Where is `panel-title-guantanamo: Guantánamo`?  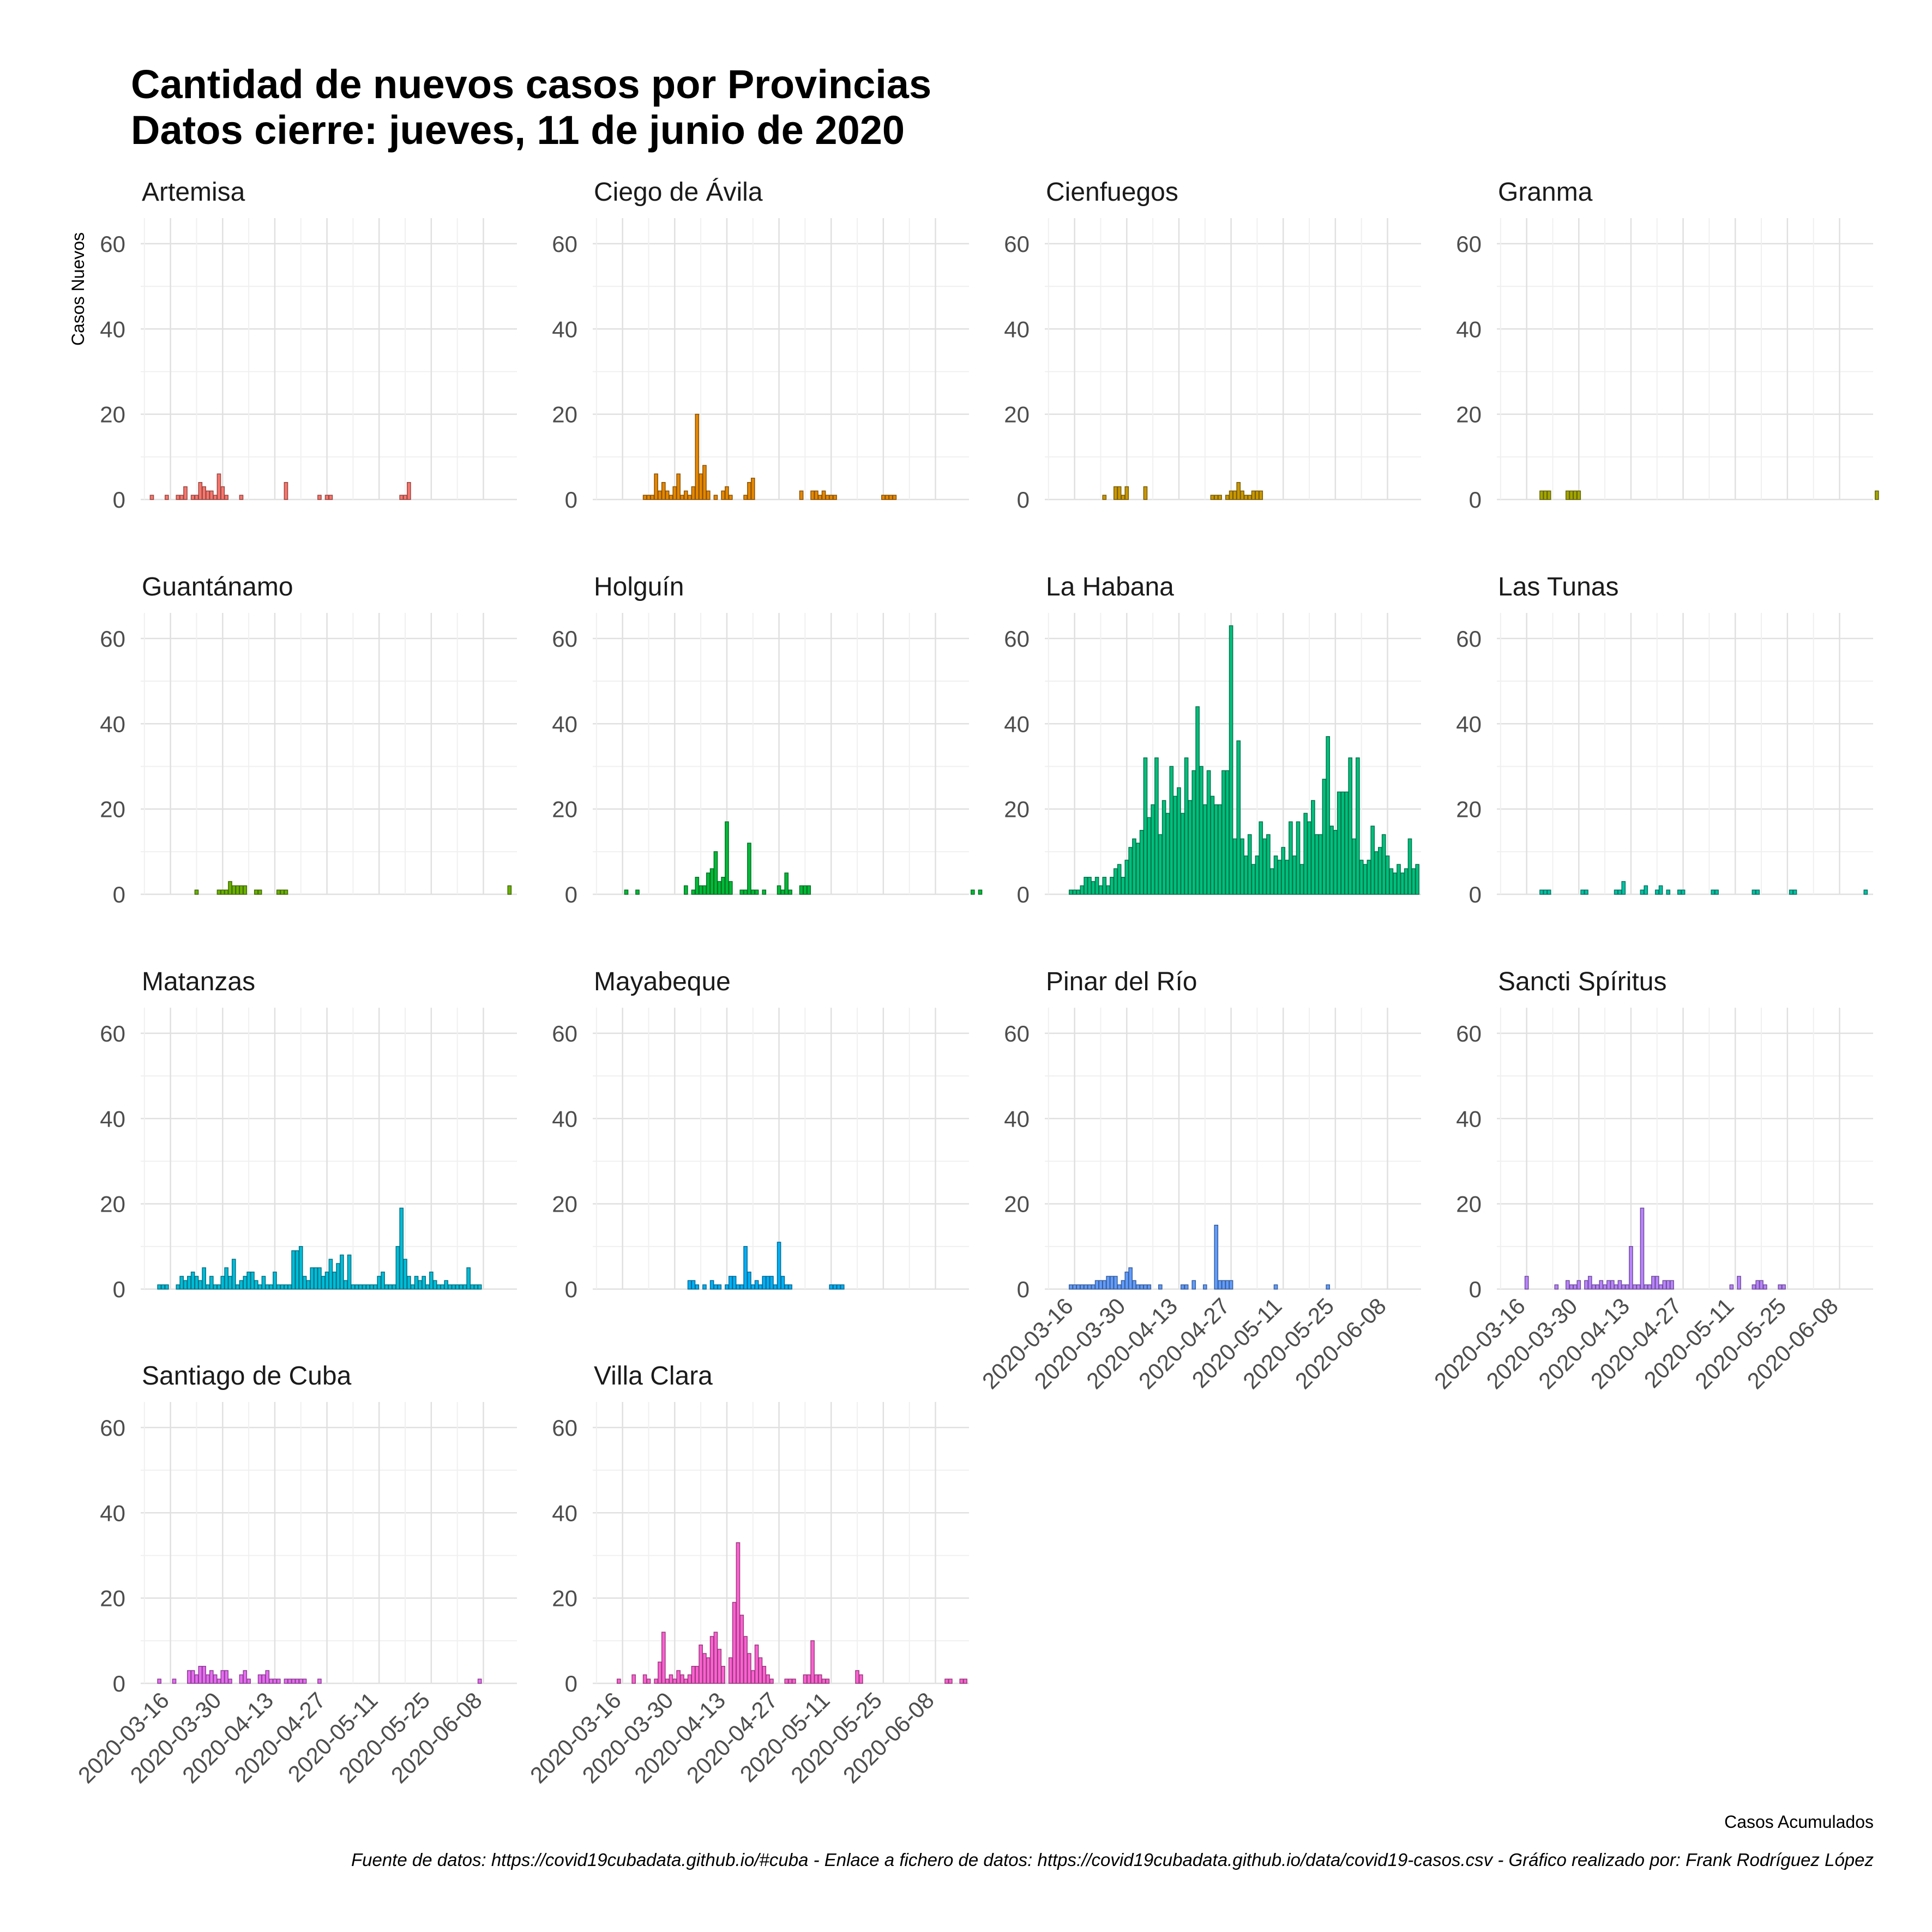 panel-title-guantanamo: Guantánamo is located at coordinates (217, 587).